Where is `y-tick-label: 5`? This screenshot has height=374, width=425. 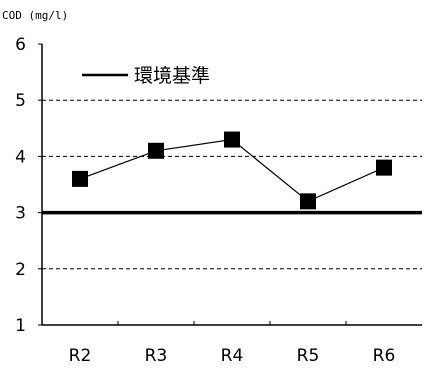
y-tick-label: 5 is located at coordinates (20, 101).